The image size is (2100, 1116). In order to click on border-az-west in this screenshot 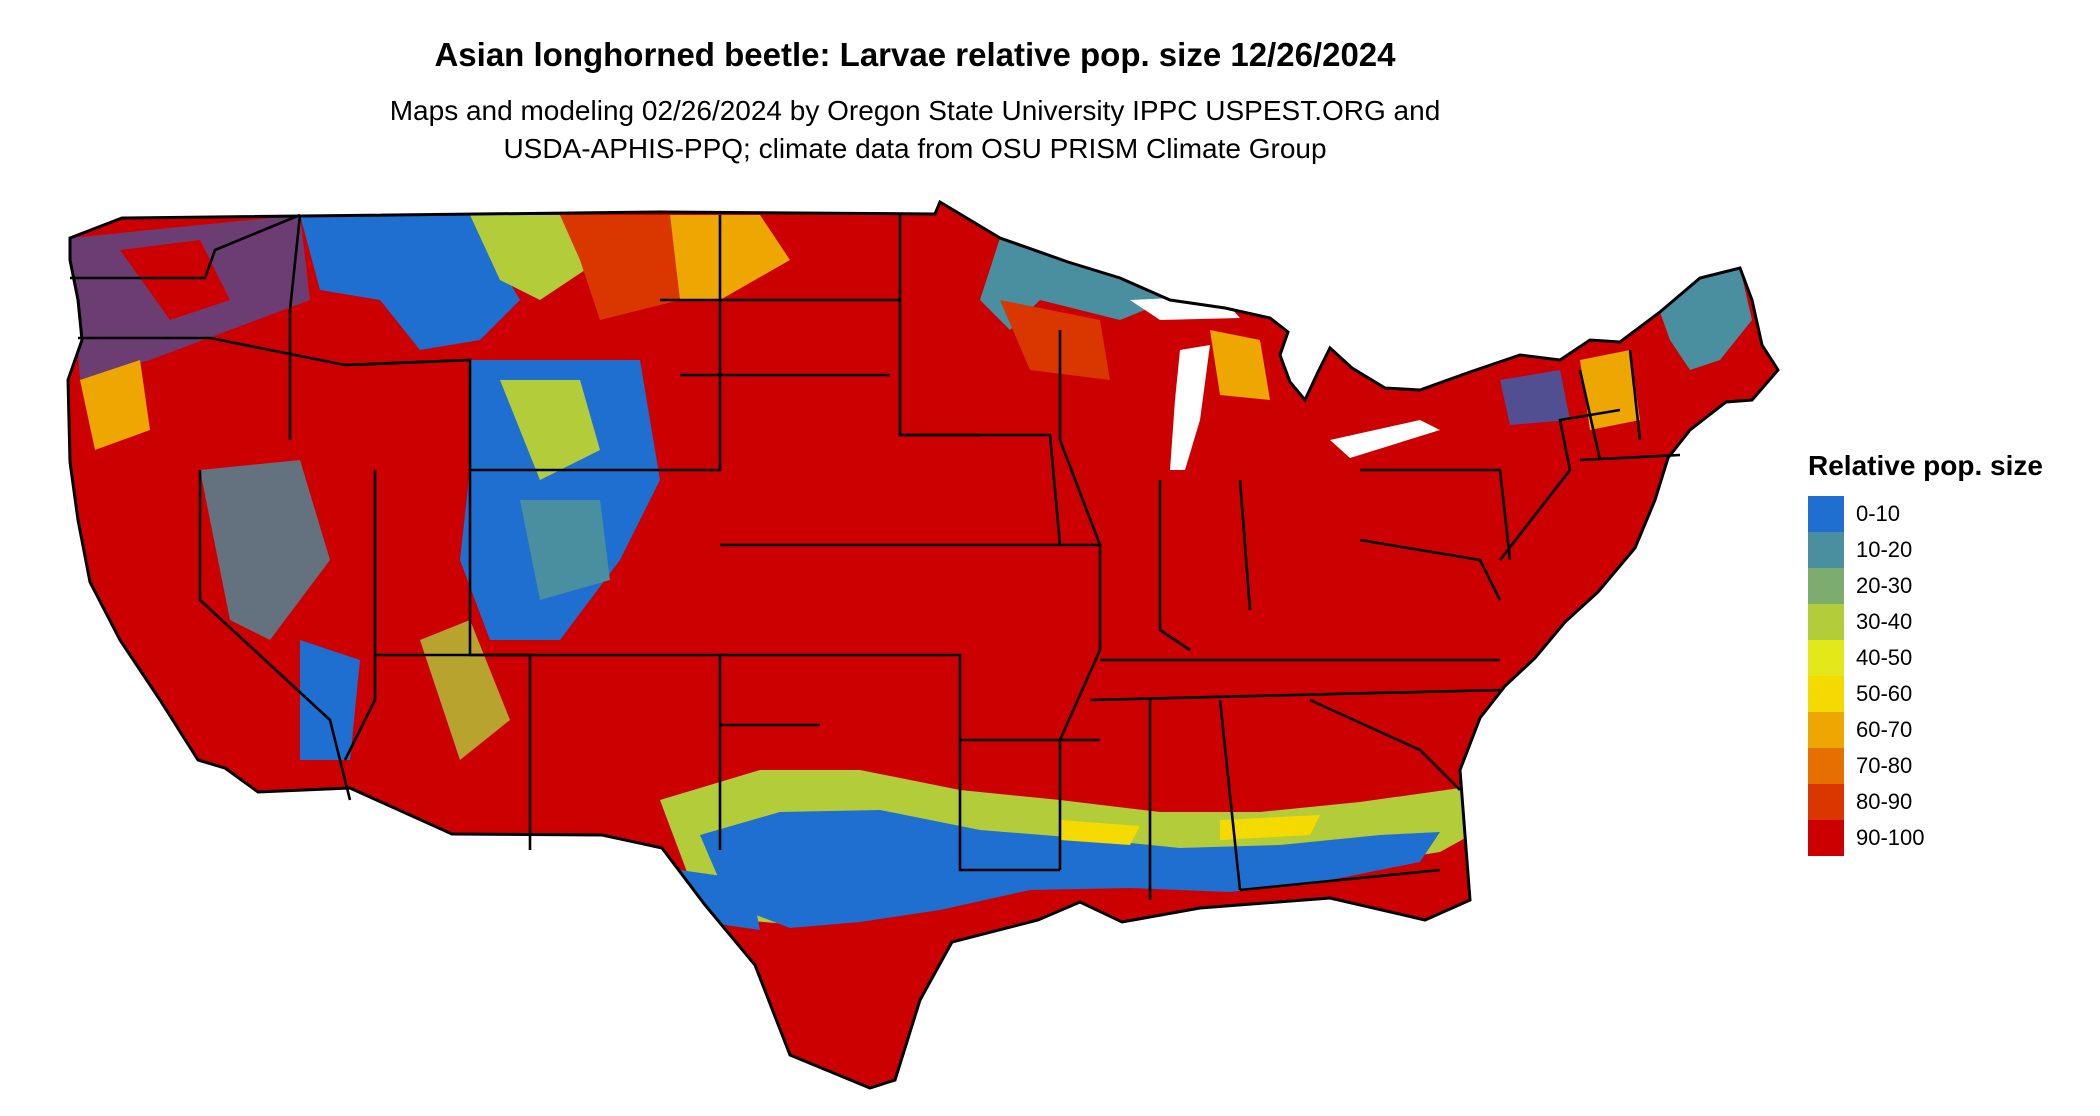, I will do `click(360, 708)`.